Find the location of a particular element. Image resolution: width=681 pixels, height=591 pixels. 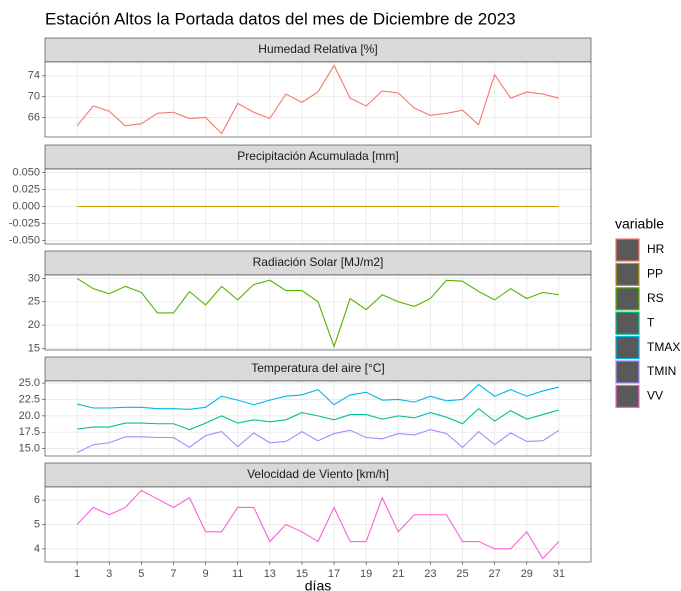

x-tick-label: 31 is located at coordinates (559, 574).